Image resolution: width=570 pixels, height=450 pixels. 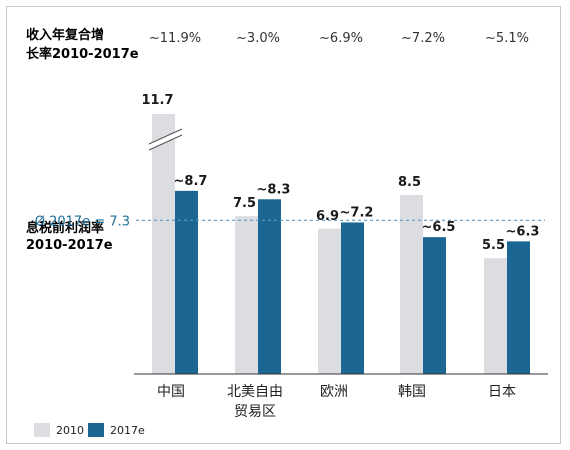 I want to click on value-label-2010-4: 5.5, so click(x=493, y=245).